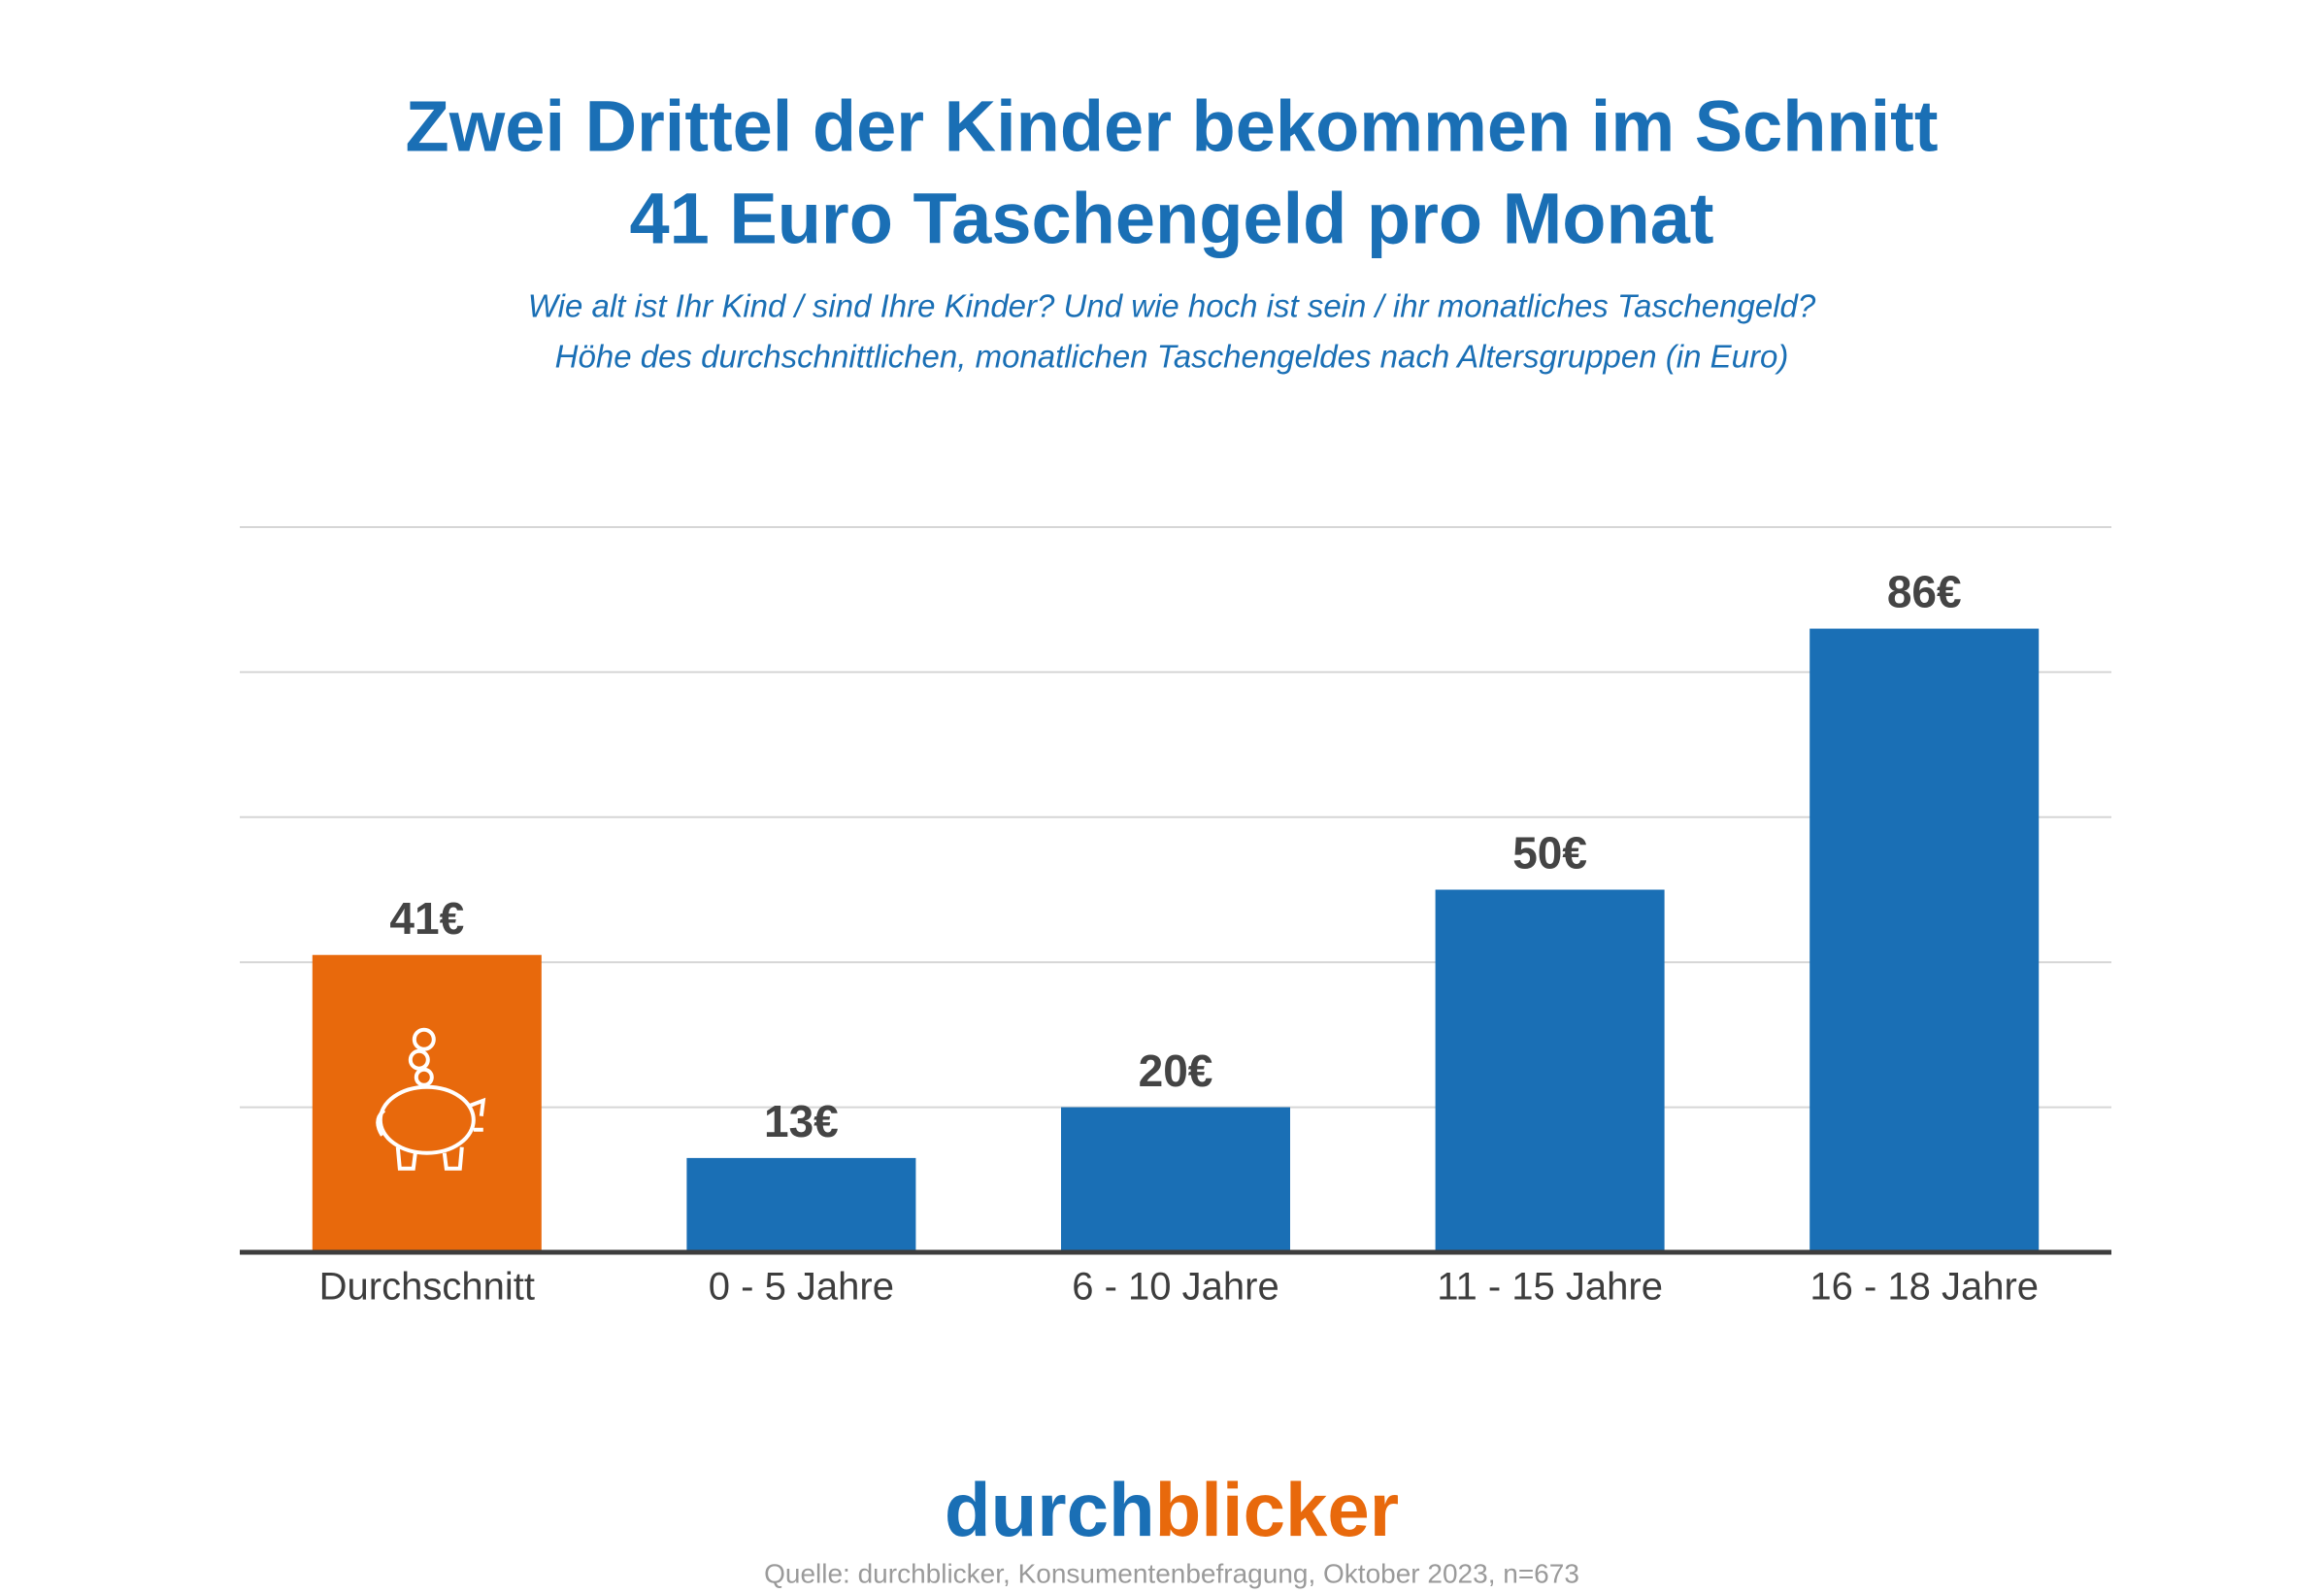 The image size is (2324, 1593). I want to click on value-label: 50€, so click(1549, 854).